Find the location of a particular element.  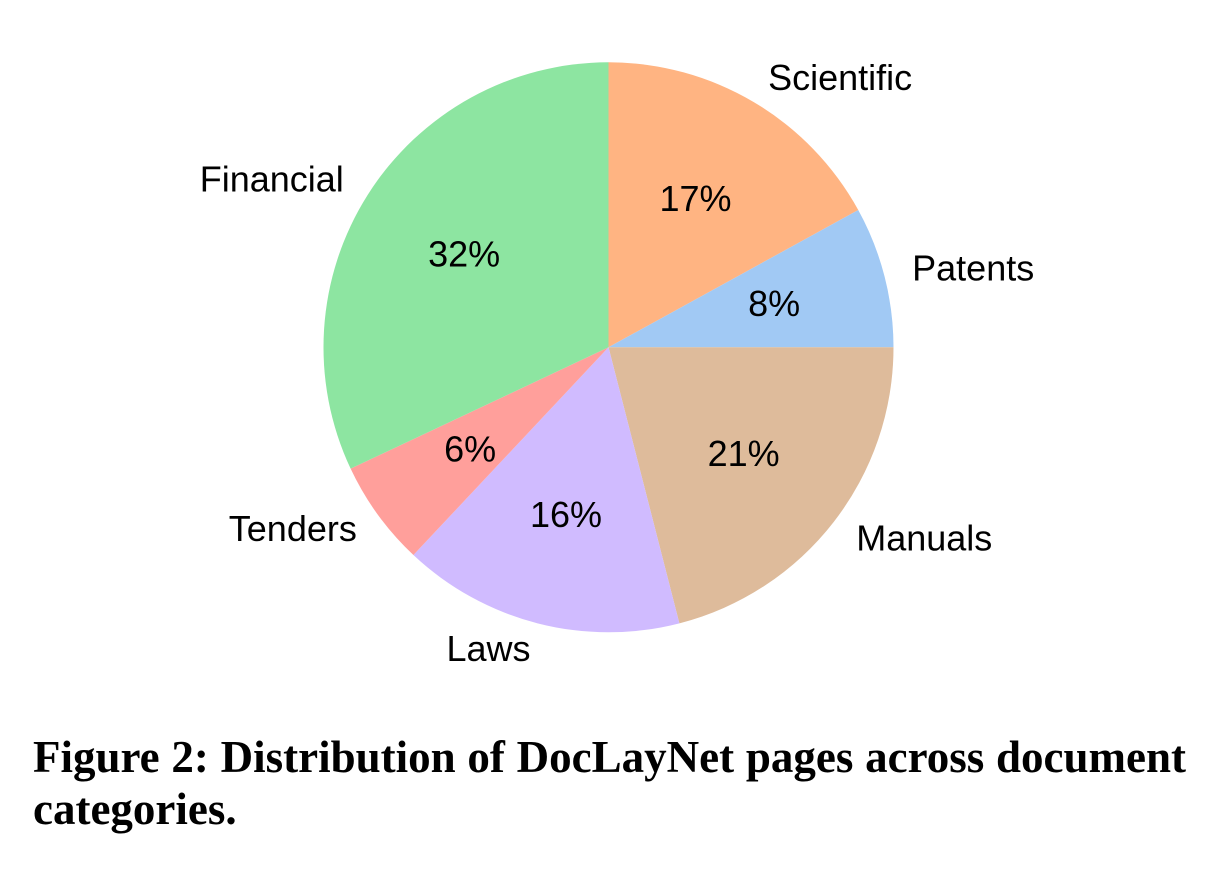

svg-text: 8% is located at coordinates (774, 303).